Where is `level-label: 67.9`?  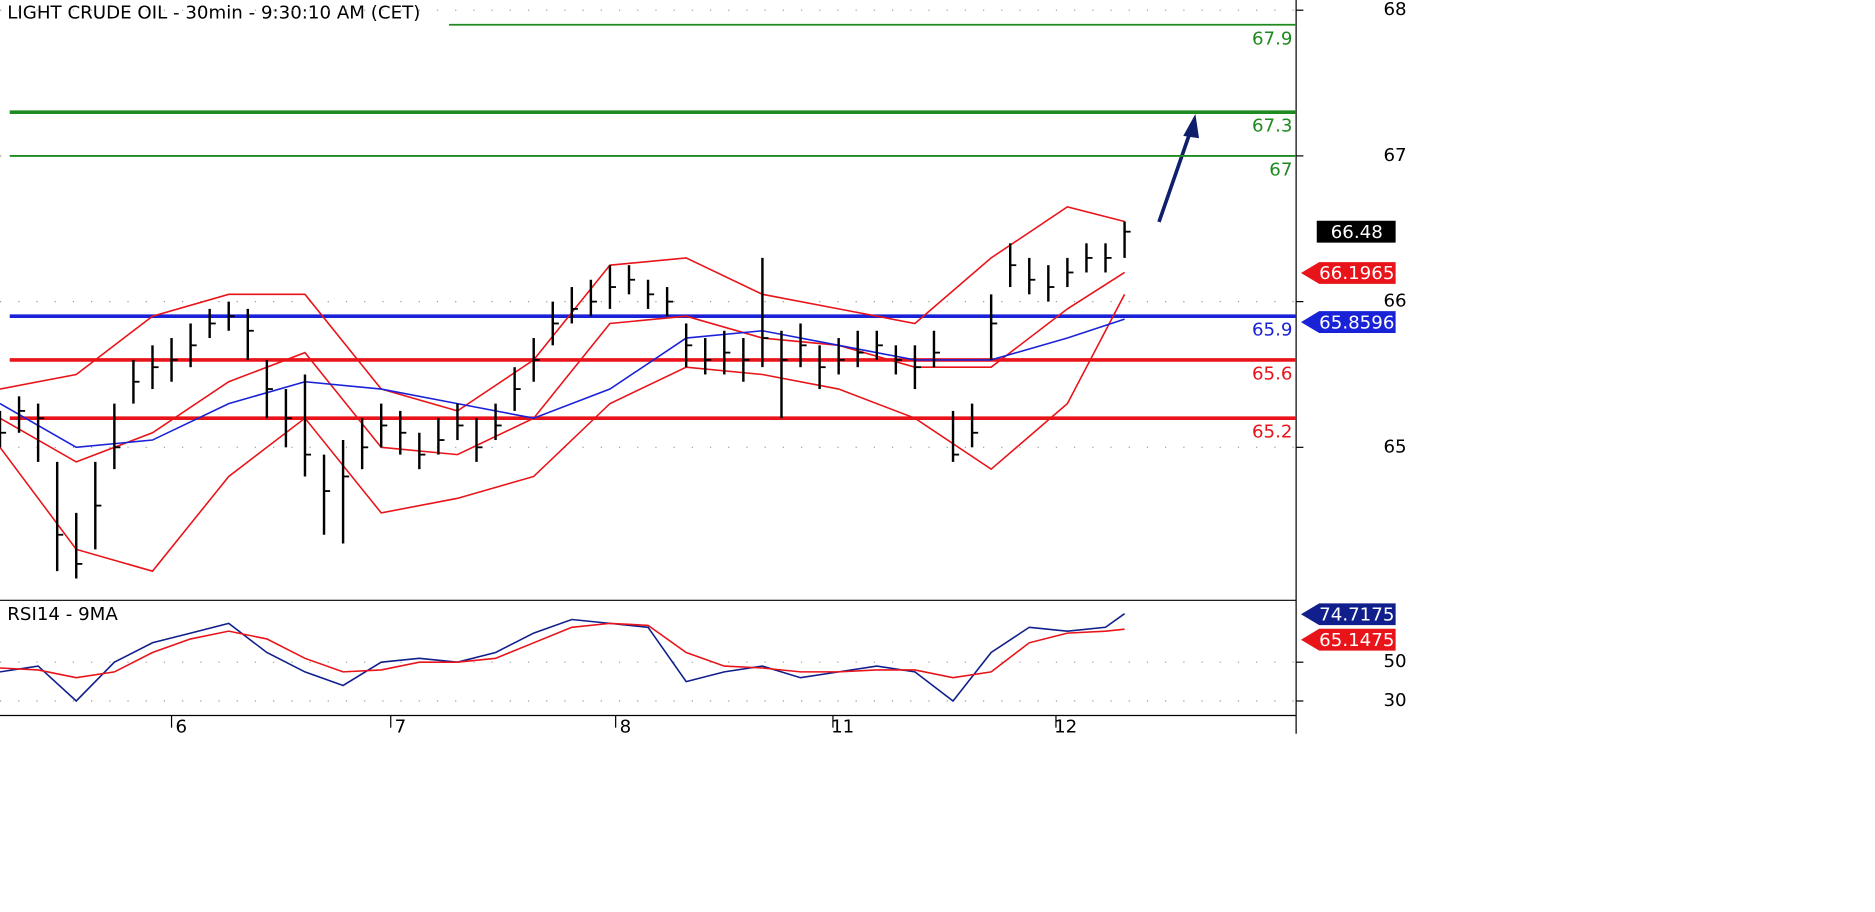
level-label: 67.9 is located at coordinates (1272, 38).